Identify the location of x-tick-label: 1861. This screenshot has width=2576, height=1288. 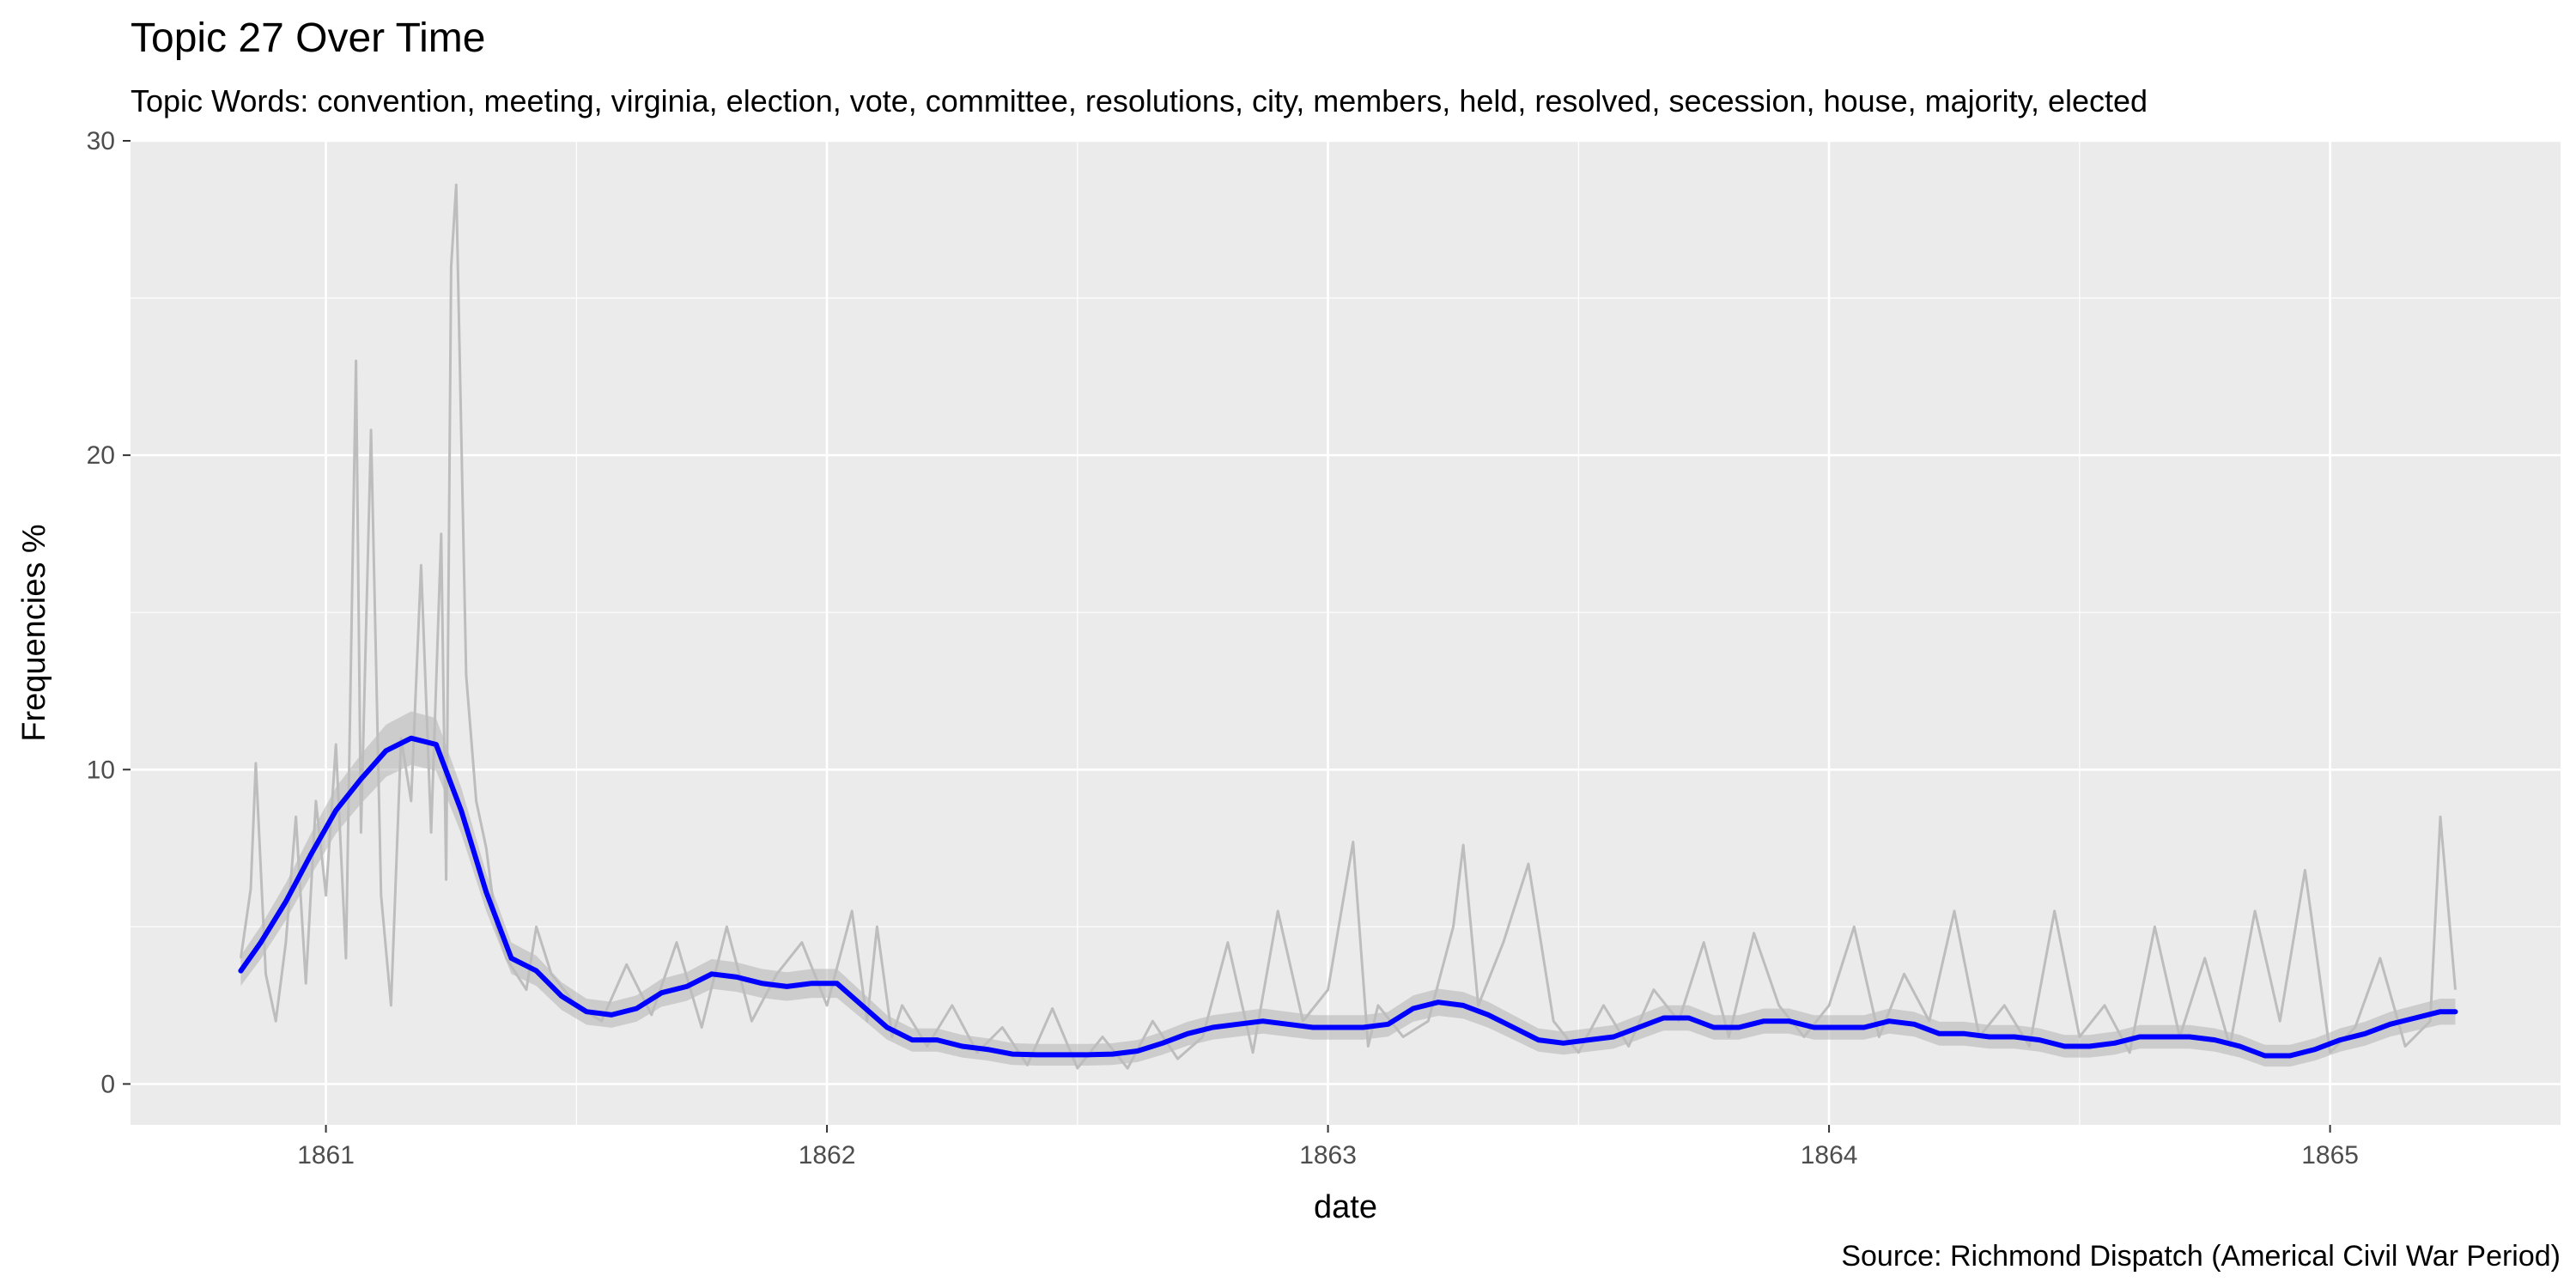
(326, 1155).